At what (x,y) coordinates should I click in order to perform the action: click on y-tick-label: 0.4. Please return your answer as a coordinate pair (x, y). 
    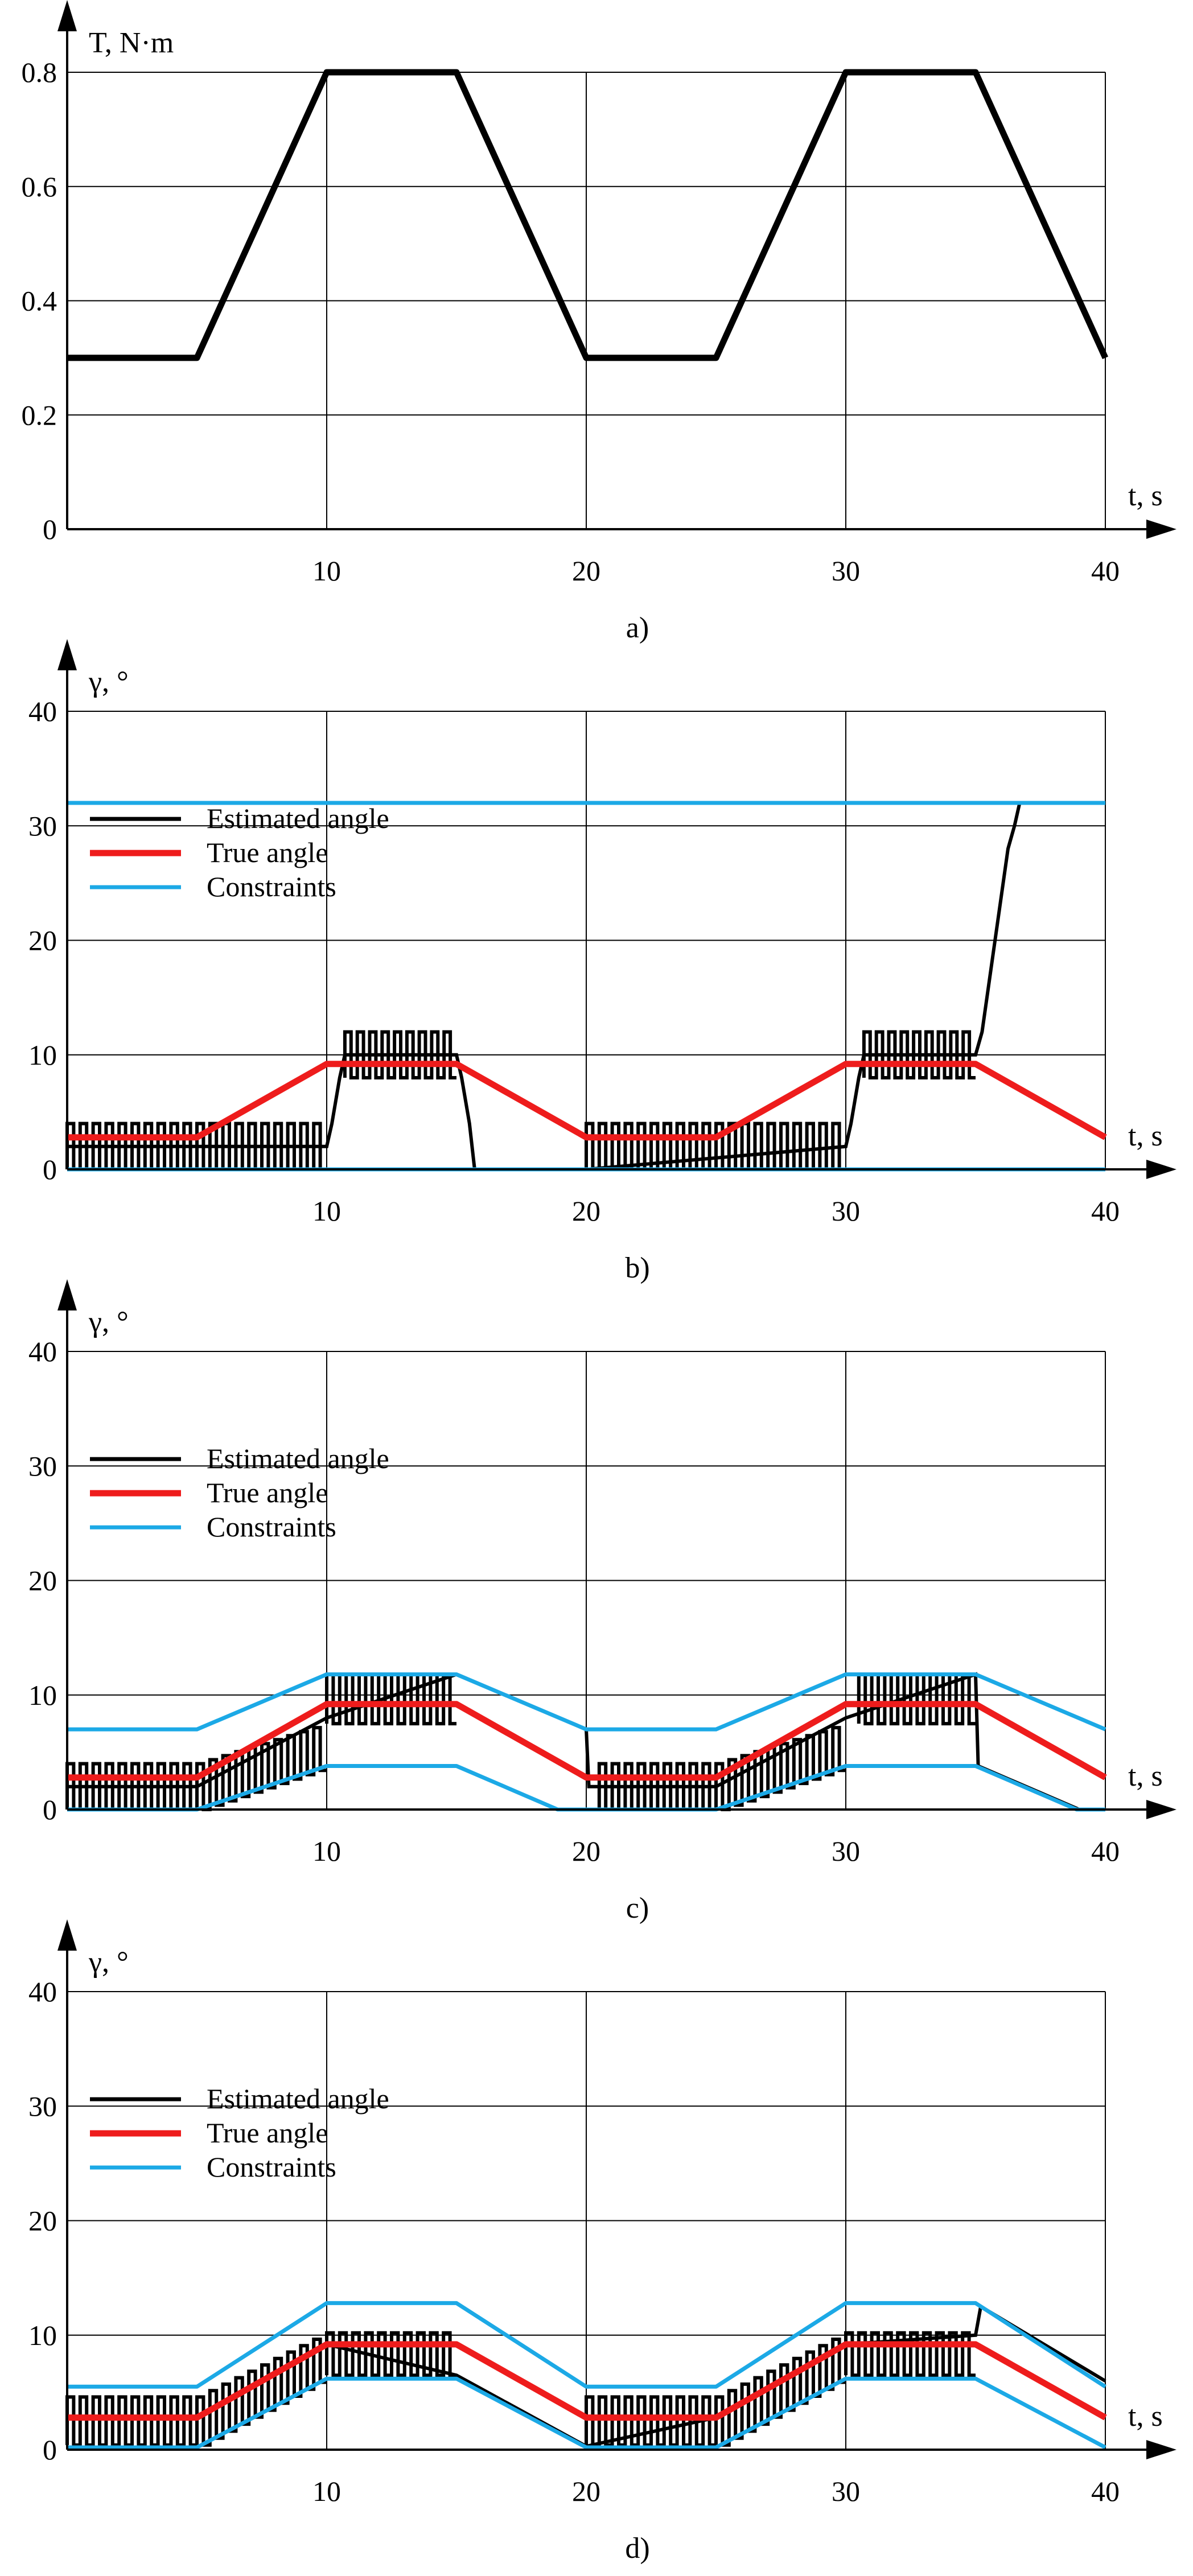
    Looking at the image, I should click on (39, 301).